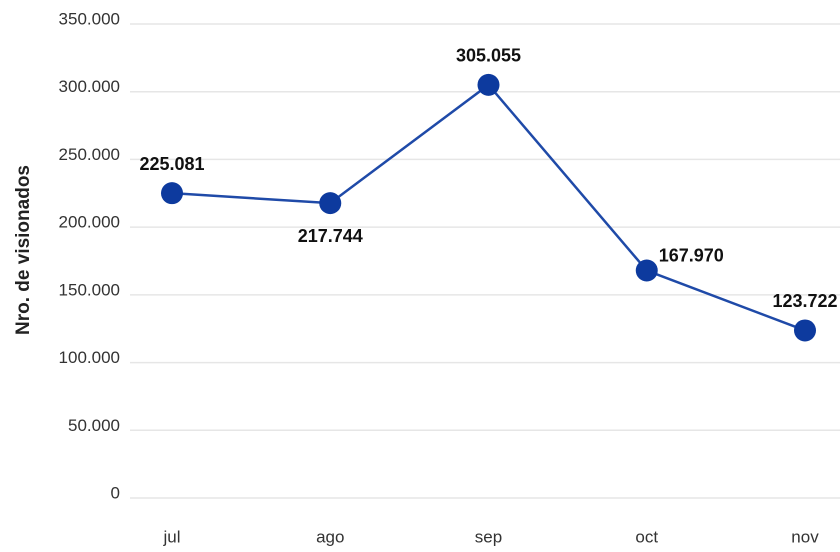  What do you see at coordinates (89, 18) in the screenshot?
I see `y-tick-label: 350.000` at bounding box center [89, 18].